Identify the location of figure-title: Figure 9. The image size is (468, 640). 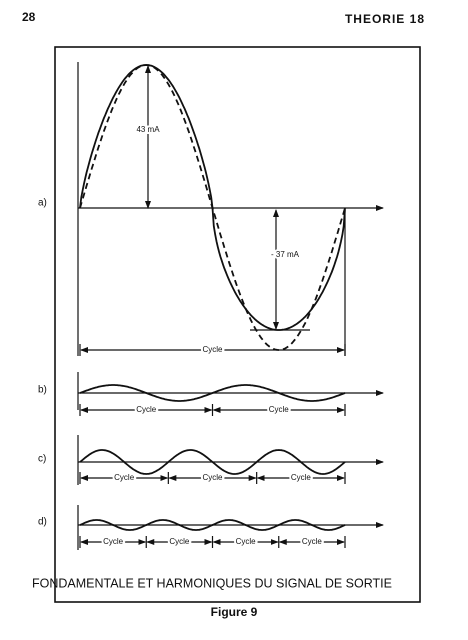
(234, 612).